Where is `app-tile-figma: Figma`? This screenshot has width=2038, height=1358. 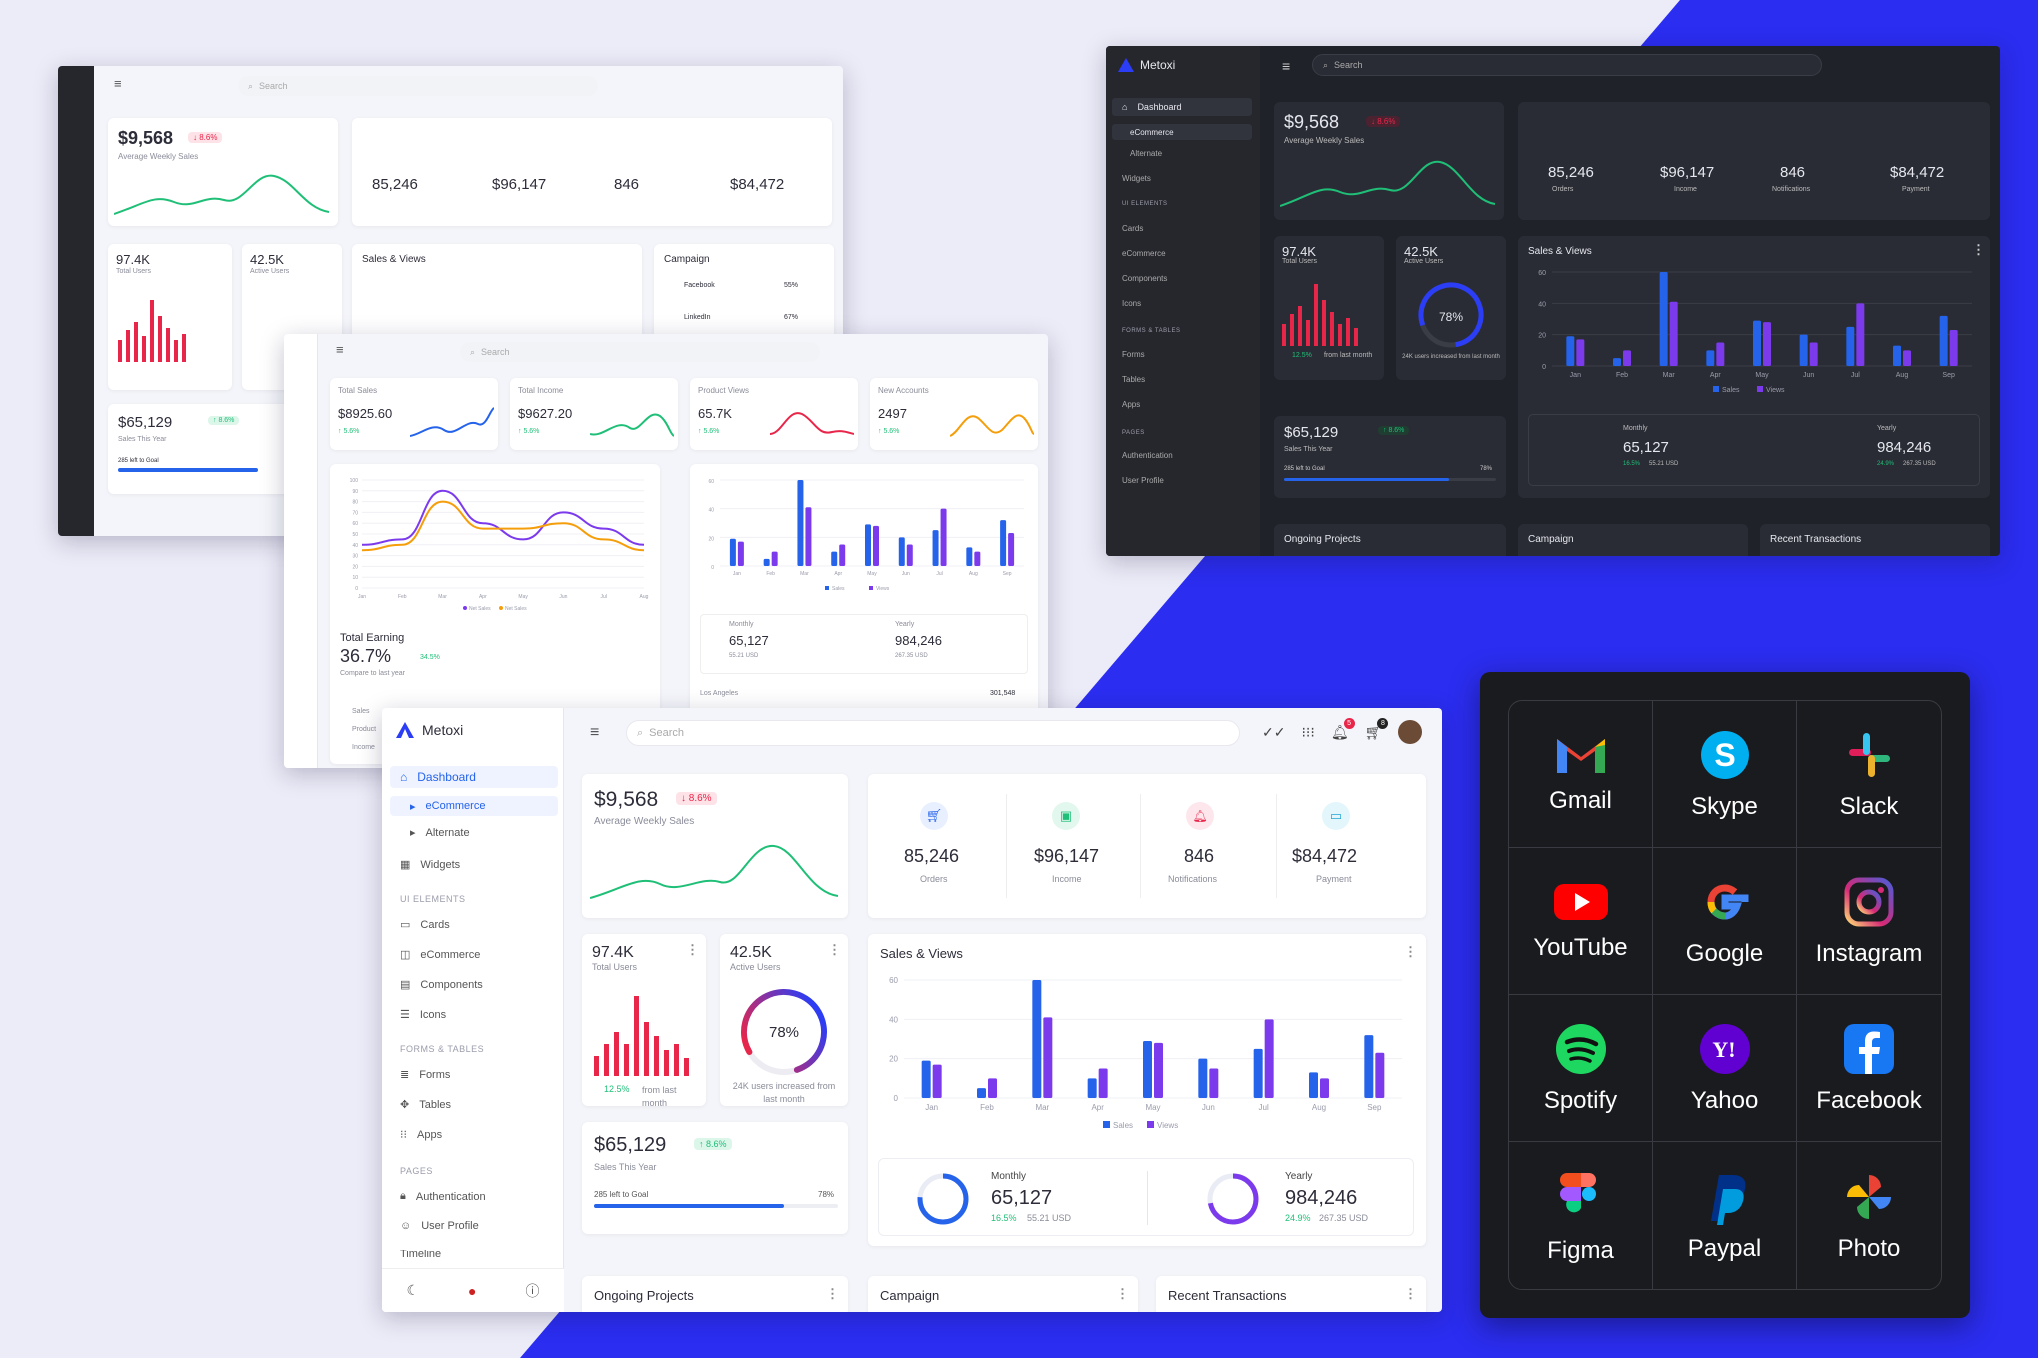 app-tile-figma: Figma is located at coordinates (1581, 1215).